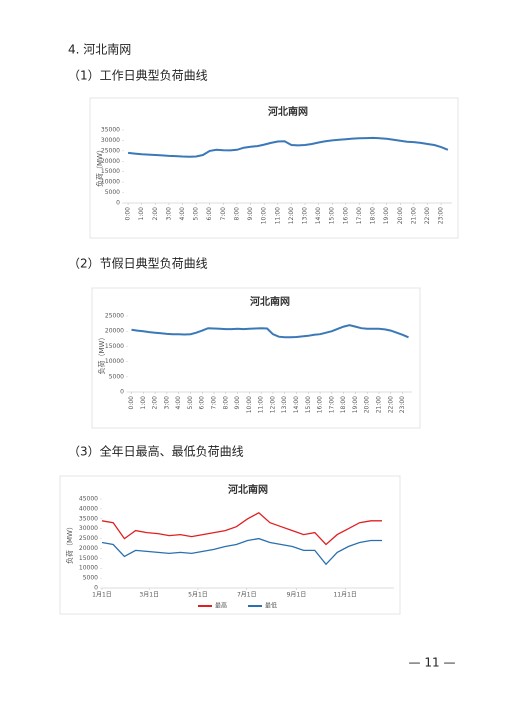  What do you see at coordinates (247, 595) in the screenshot?
I see `x-tick-label: 7月1日` at bounding box center [247, 595].